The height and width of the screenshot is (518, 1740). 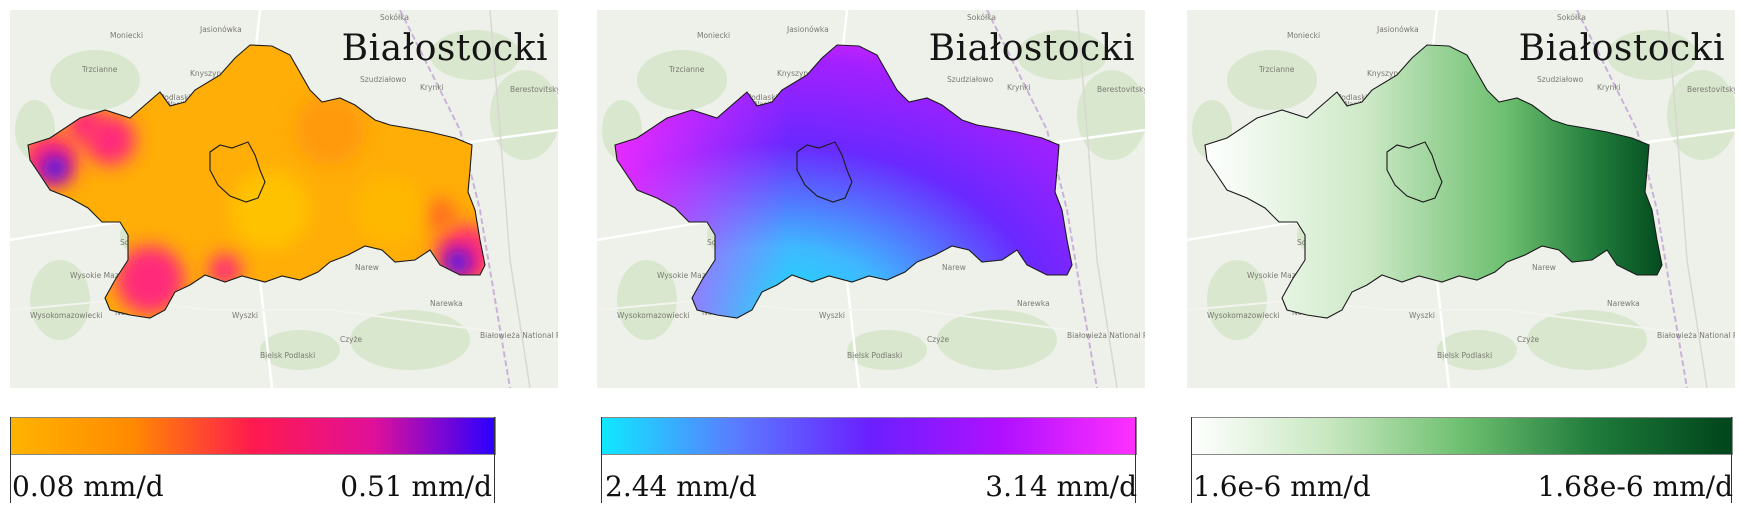 I want to click on colorbar-min-label: 1.6e-6 mm/d, so click(x=1282, y=486).